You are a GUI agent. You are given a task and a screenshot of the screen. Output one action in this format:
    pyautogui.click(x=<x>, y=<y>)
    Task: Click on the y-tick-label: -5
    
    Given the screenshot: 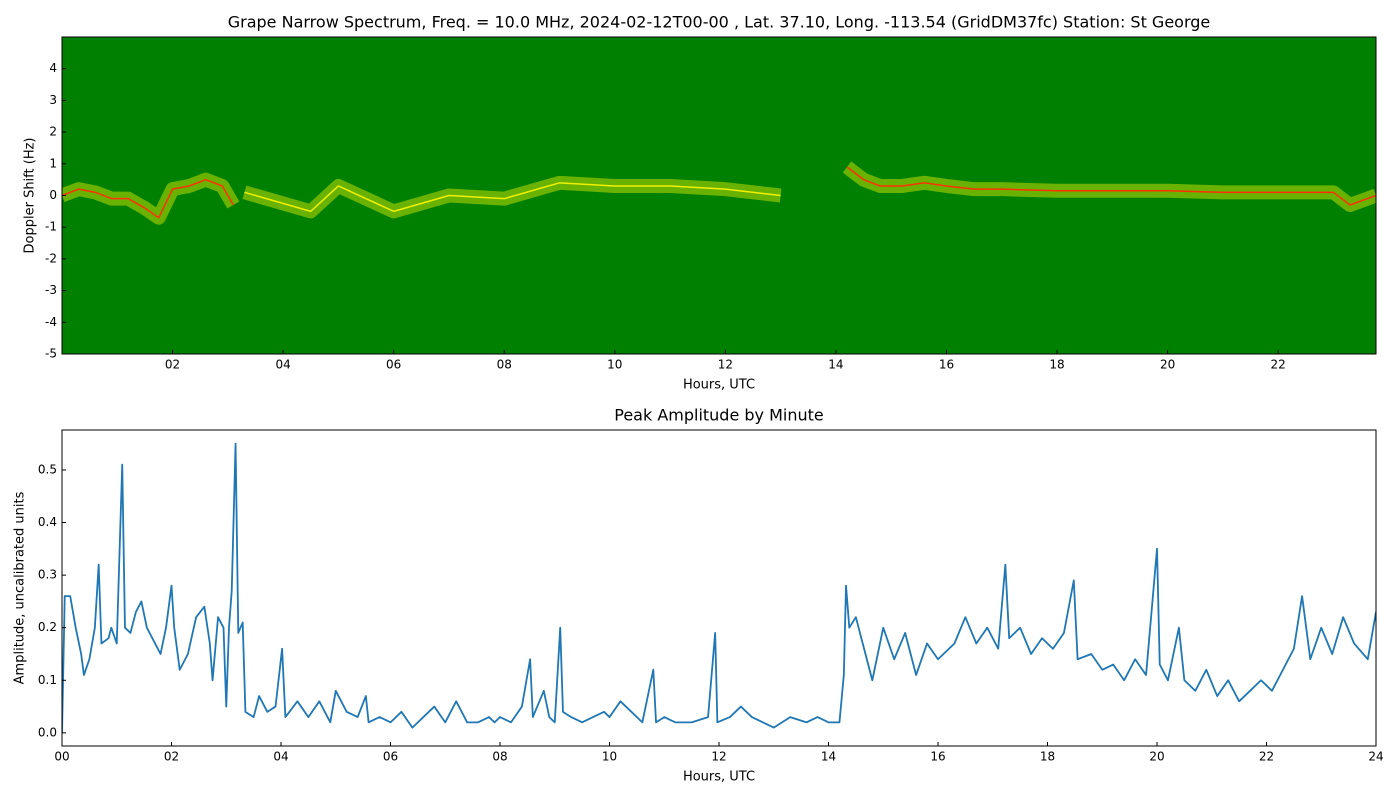 What is the action you would take?
    pyautogui.click(x=51, y=354)
    